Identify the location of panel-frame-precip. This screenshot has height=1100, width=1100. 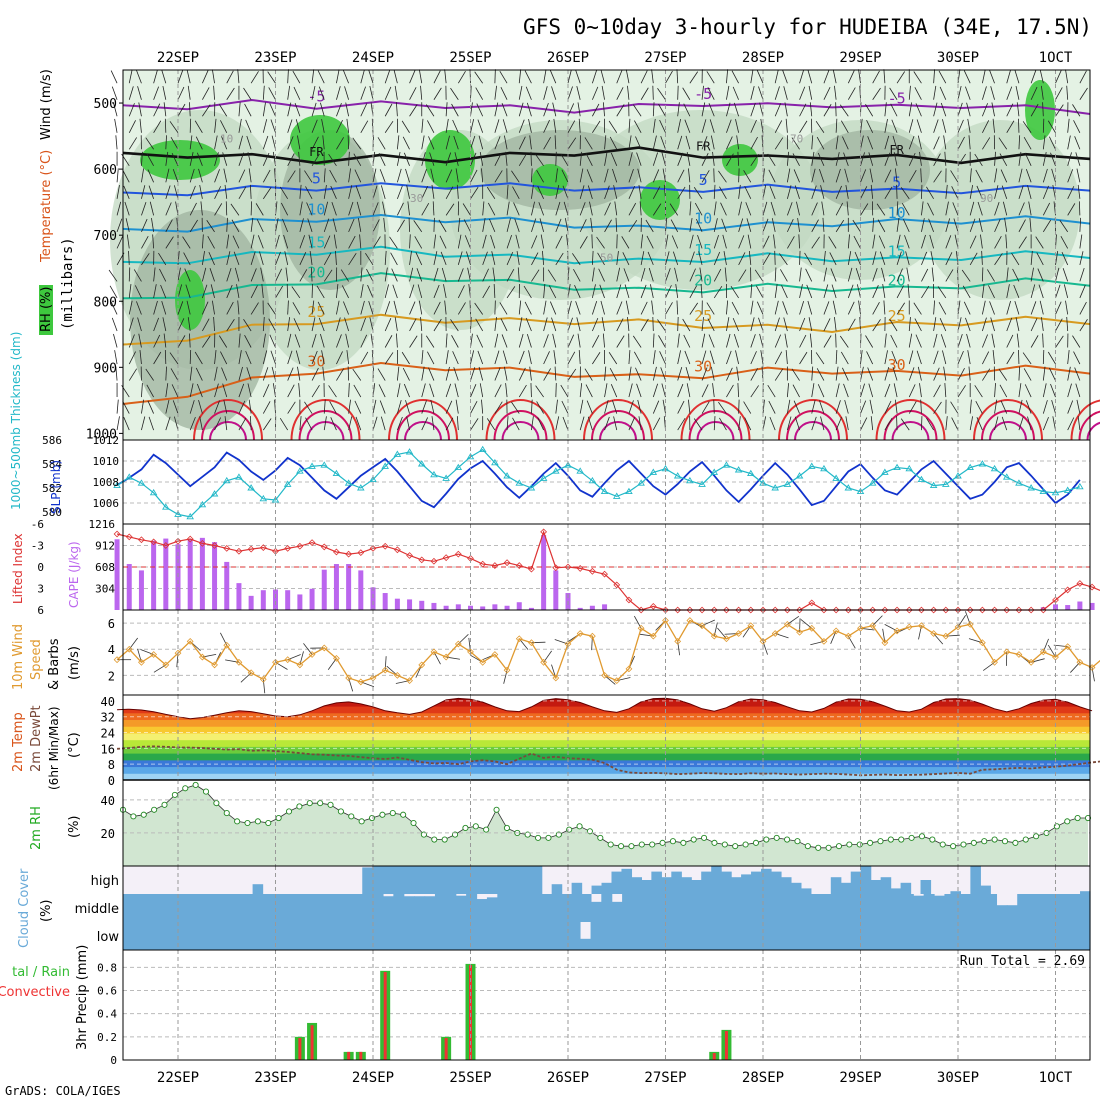
(606, 1005).